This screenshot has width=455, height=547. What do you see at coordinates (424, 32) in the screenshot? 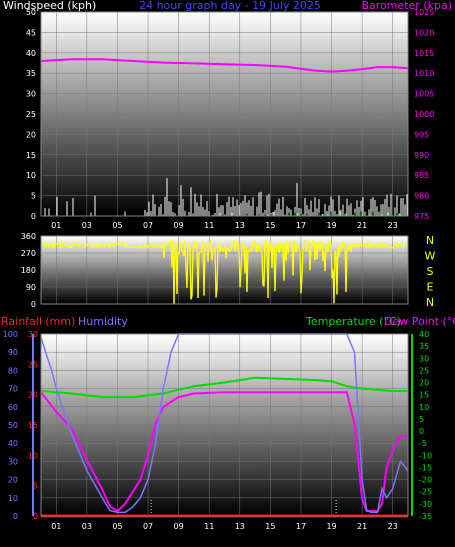
I see `barometer-tick: 1020` at bounding box center [424, 32].